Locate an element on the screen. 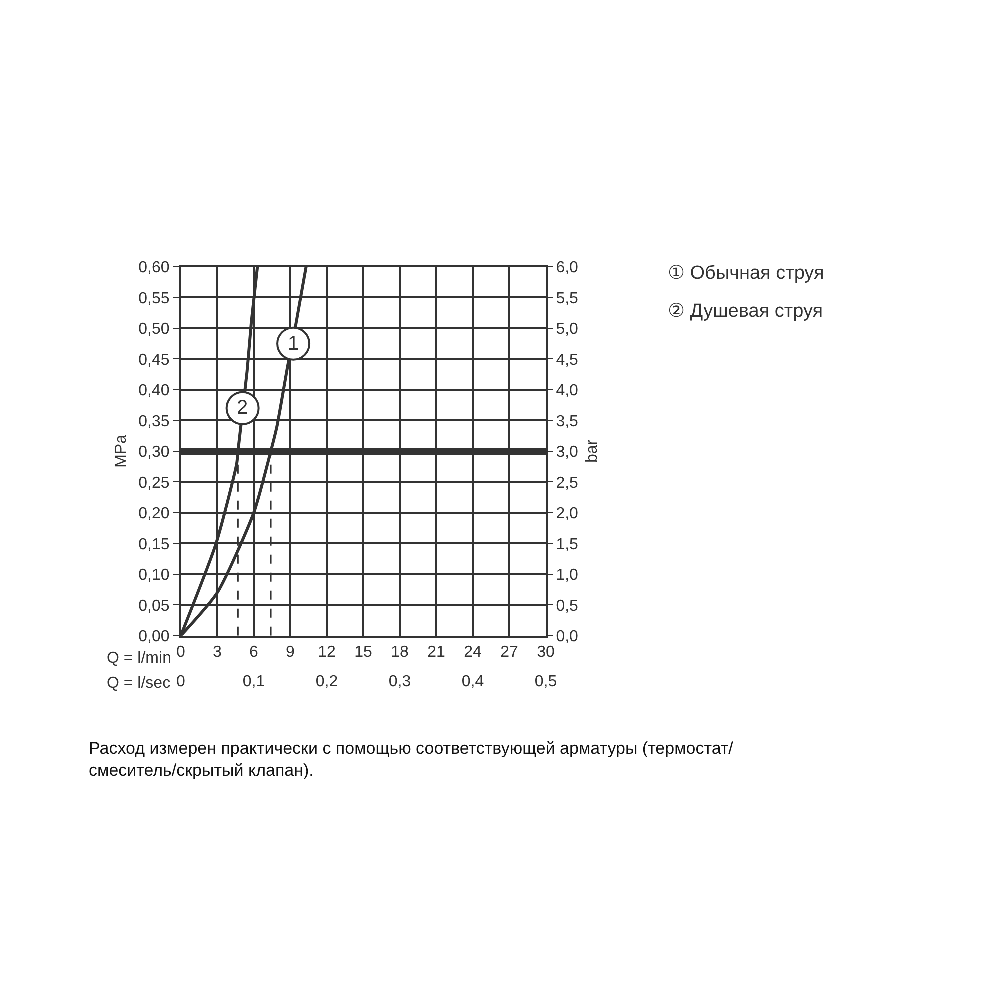 The image size is (1000, 1000). x-tick-label: 24 is located at coordinates (473, 653).